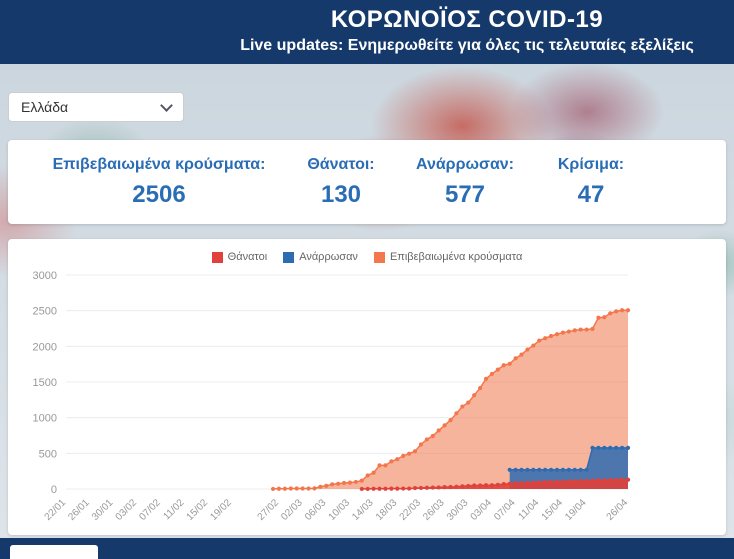 The width and height of the screenshot is (734, 559). I want to click on stat-deaths-value: 130, so click(341, 194).